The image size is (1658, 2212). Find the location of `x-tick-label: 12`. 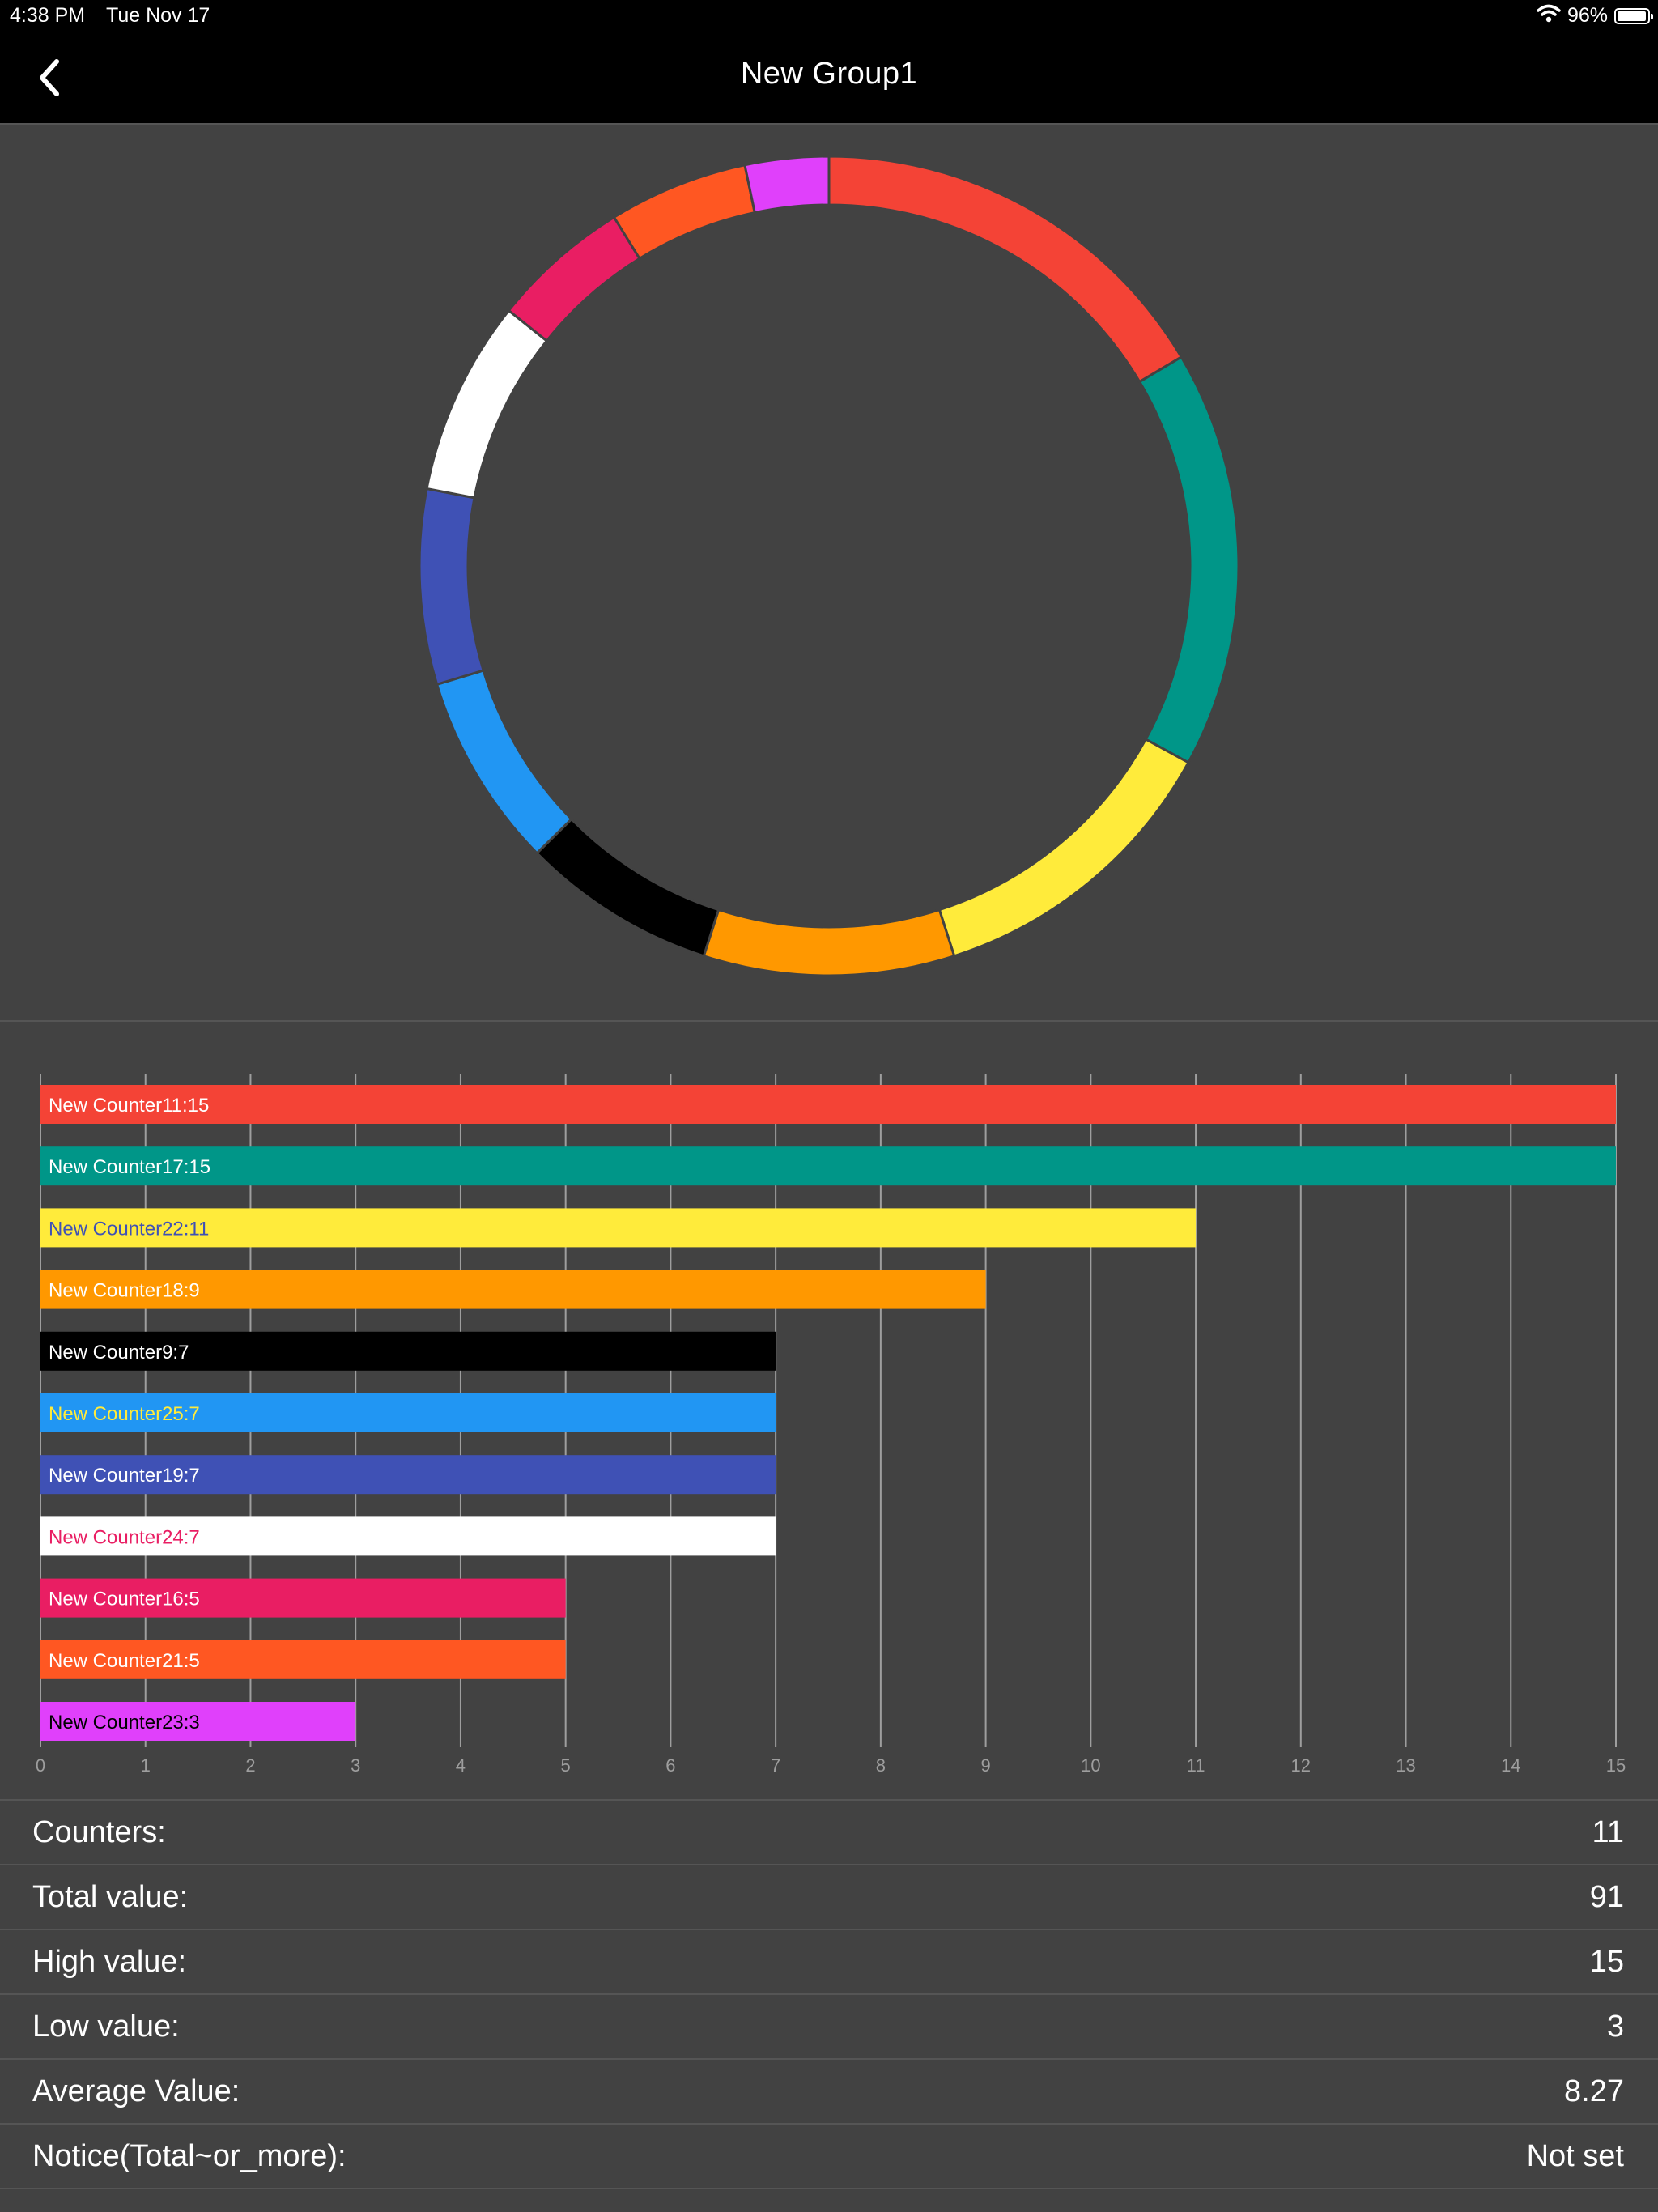

x-tick-label: 12 is located at coordinates (1301, 1765).